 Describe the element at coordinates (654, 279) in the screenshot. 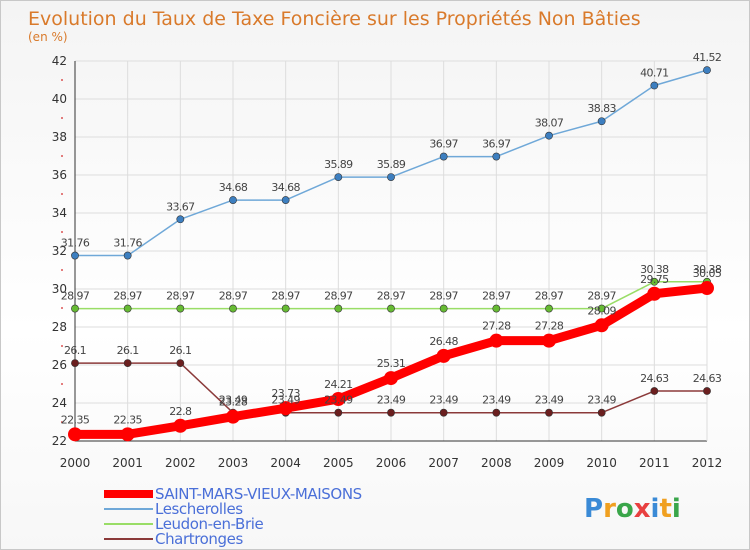

I see `data-label-saint-mars-vieux-maisons: 29.75` at that location.